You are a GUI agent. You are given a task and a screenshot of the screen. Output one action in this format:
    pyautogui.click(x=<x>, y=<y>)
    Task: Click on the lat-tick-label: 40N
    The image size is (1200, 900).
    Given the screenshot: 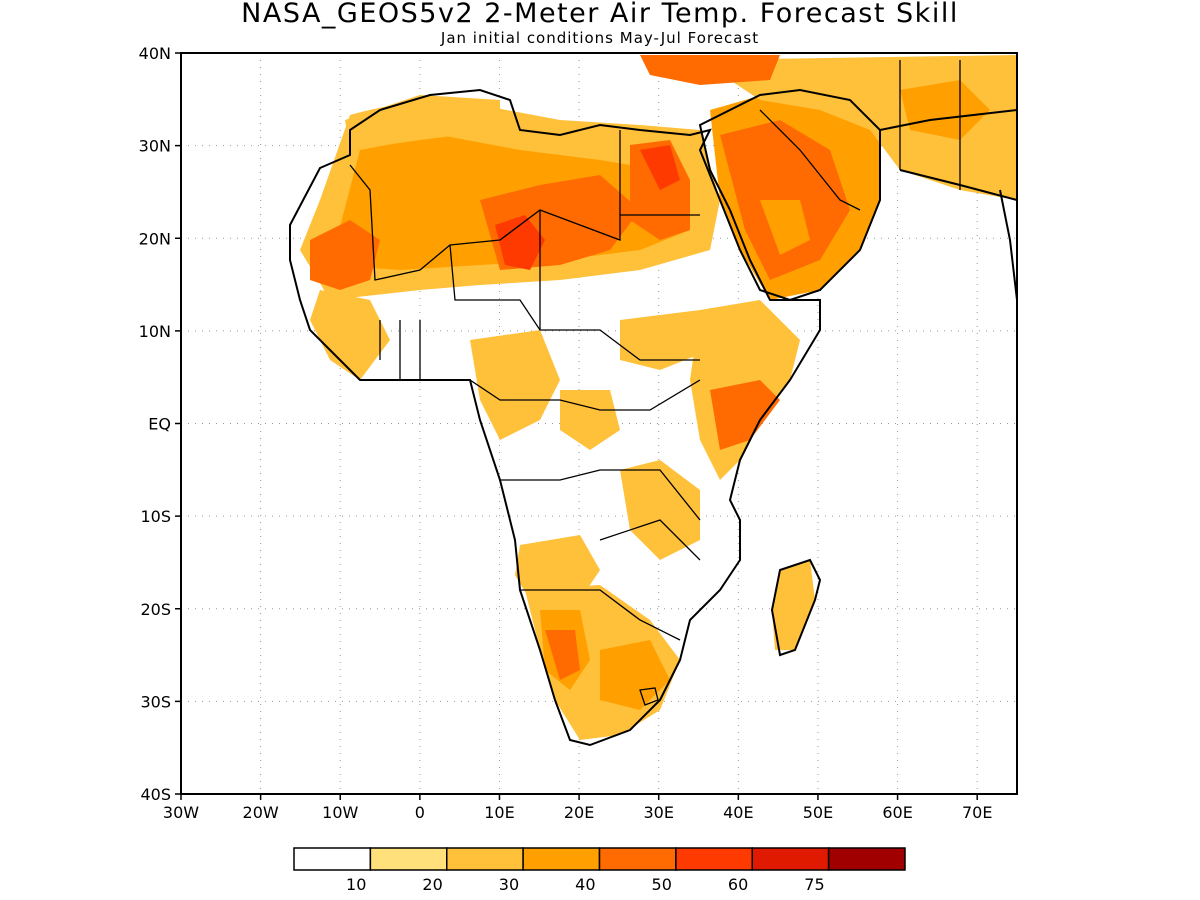 What is the action you would take?
    pyautogui.click(x=155, y=53)
    